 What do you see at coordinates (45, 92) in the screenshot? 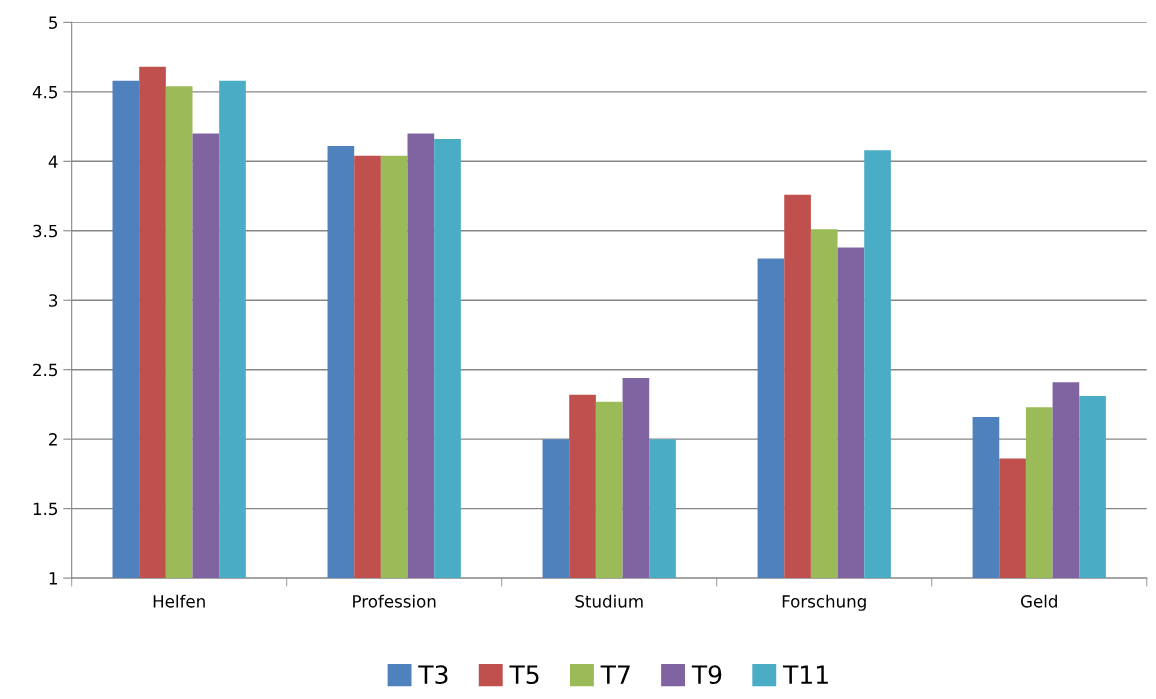
I see `y-tick-label: 4.5` at bounding box center [45, 92].